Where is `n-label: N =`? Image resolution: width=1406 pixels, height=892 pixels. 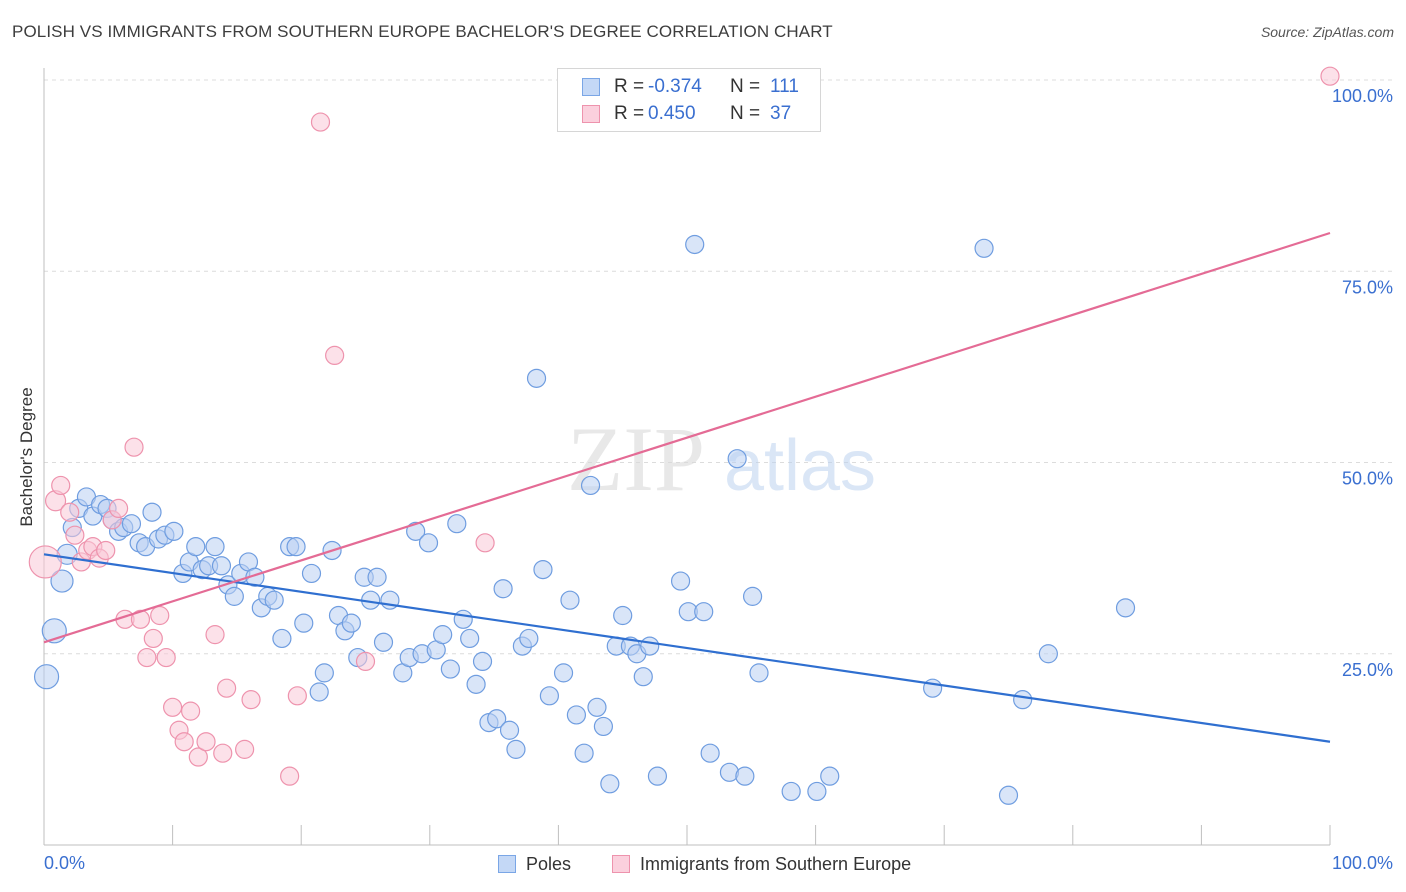
n-label: N = is located at coordinates (745, 113).